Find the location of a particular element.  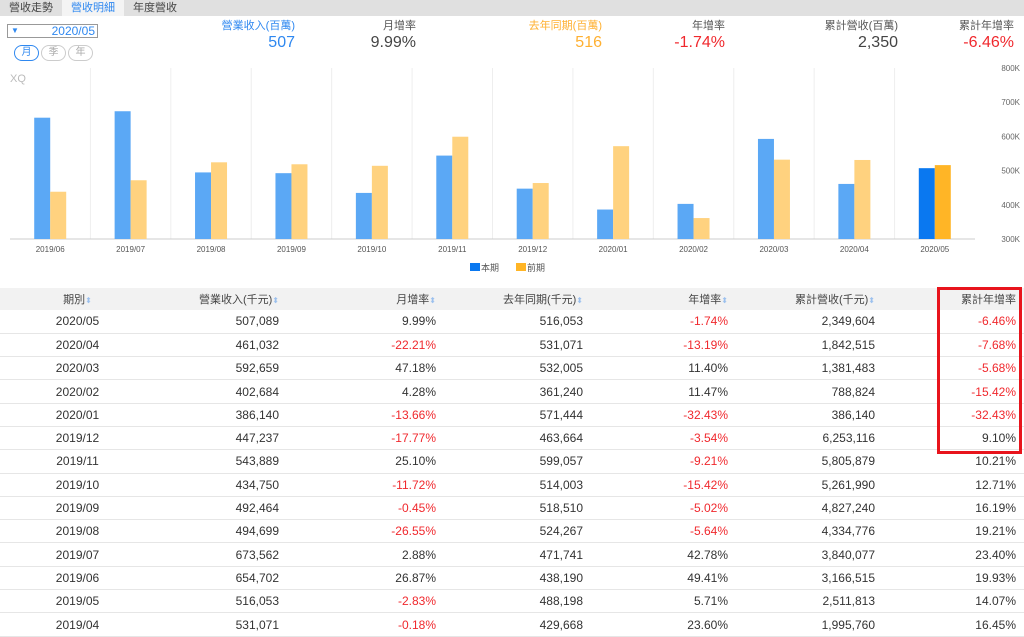

column-header-label: 去年同期(千元) is located at coordinates (539, 300).